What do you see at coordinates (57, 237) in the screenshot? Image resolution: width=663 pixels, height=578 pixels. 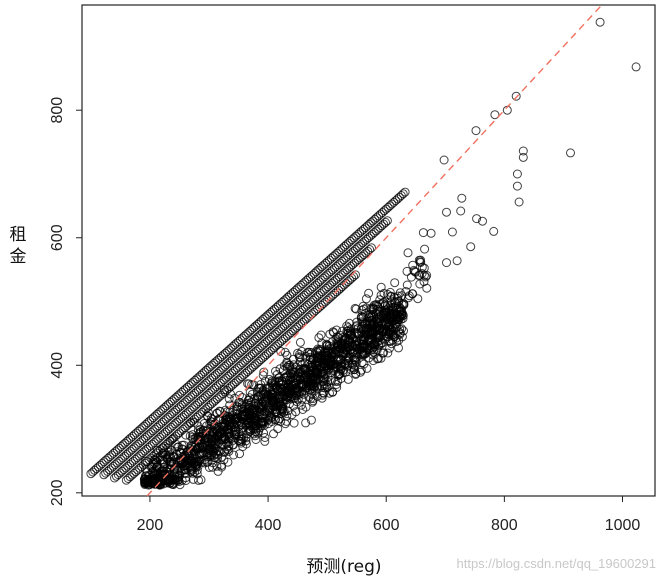 I see `y-tick-label: 600` at bounding box center [57, 237].